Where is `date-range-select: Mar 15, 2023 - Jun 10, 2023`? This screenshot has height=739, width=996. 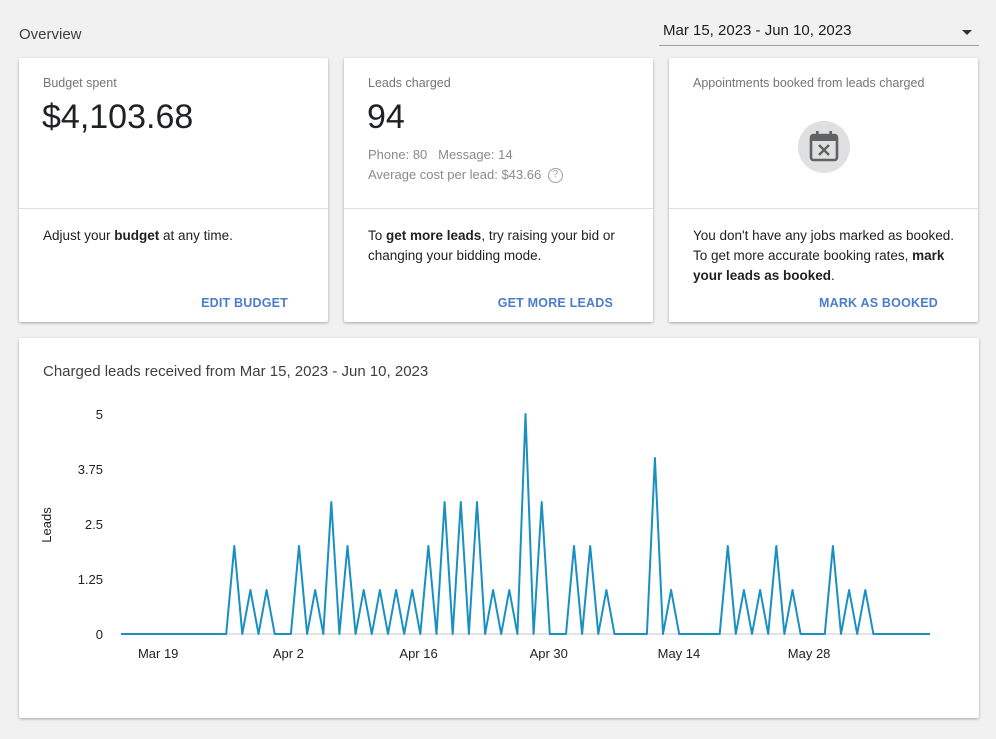 date-range-select: Mar 15, 2023 - Jun 10, 2023 is located at coordinates (819, 32).